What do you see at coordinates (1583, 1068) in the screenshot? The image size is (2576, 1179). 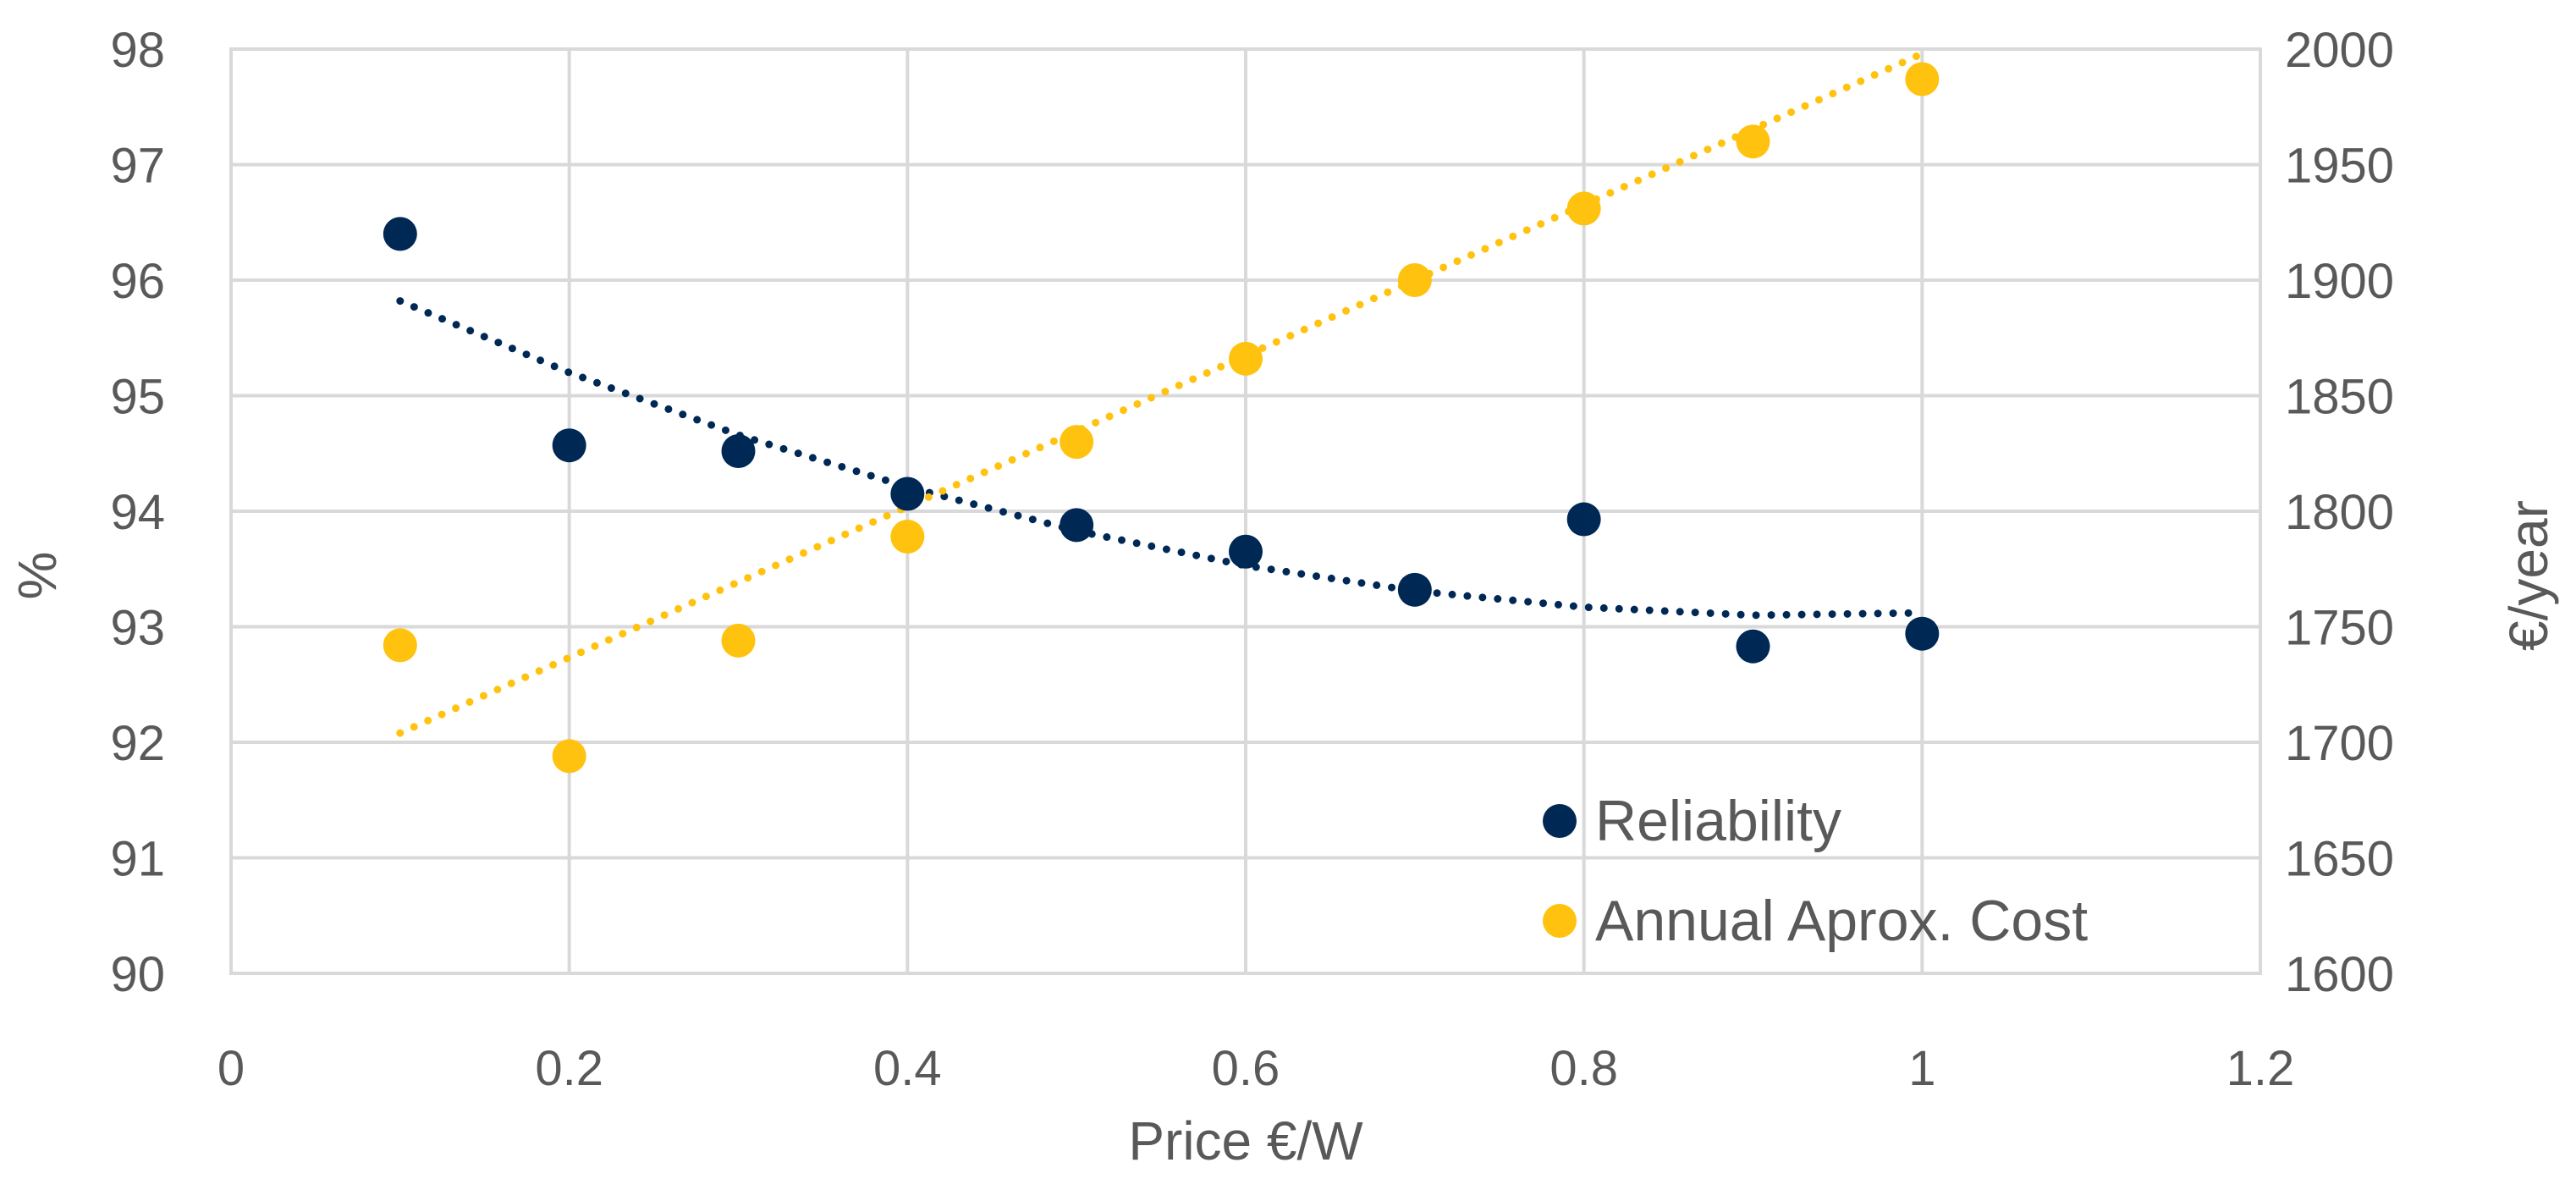 I see `x-tick-label-4: 0.8` at bounding box center [1583, 1068].